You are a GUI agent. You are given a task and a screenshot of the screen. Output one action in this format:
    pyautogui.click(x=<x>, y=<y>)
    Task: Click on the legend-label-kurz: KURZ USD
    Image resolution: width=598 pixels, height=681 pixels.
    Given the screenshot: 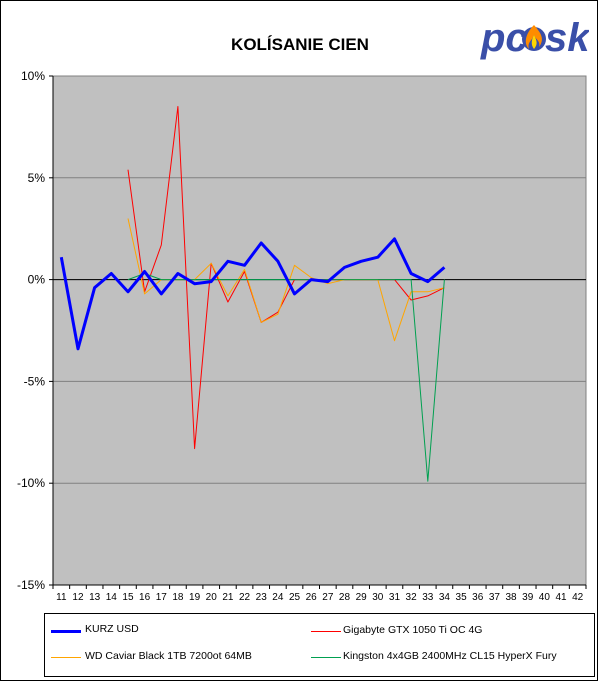 What is the action you would take?
    pyautogui.click(x=112, y=629)
    